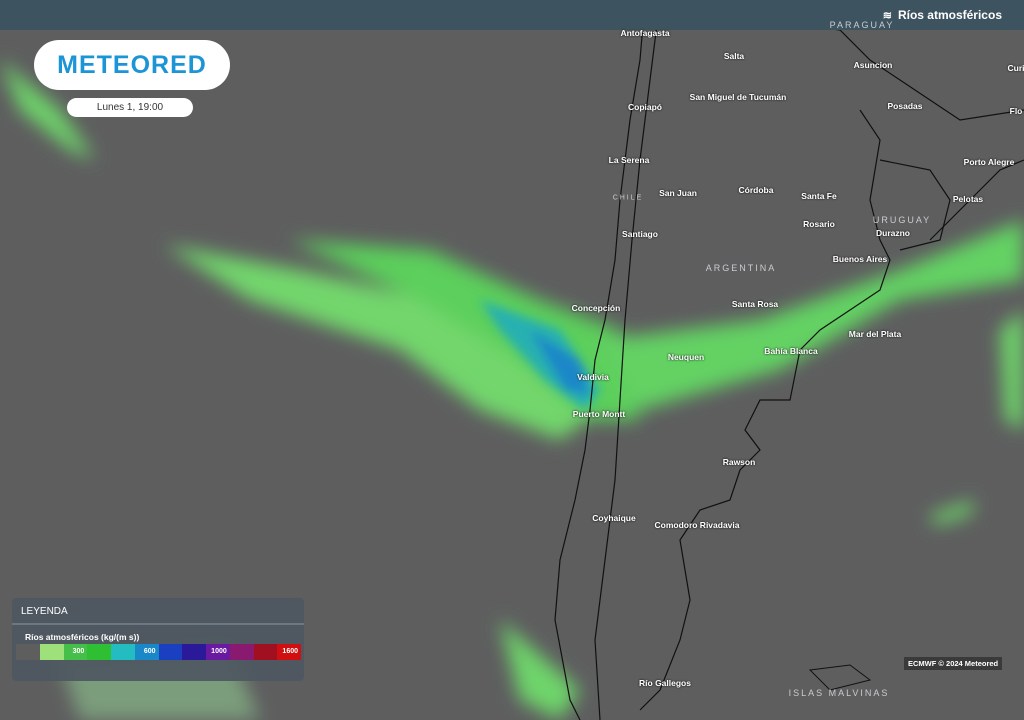  I want to click on country-label: CHILE, so click(628, 198).